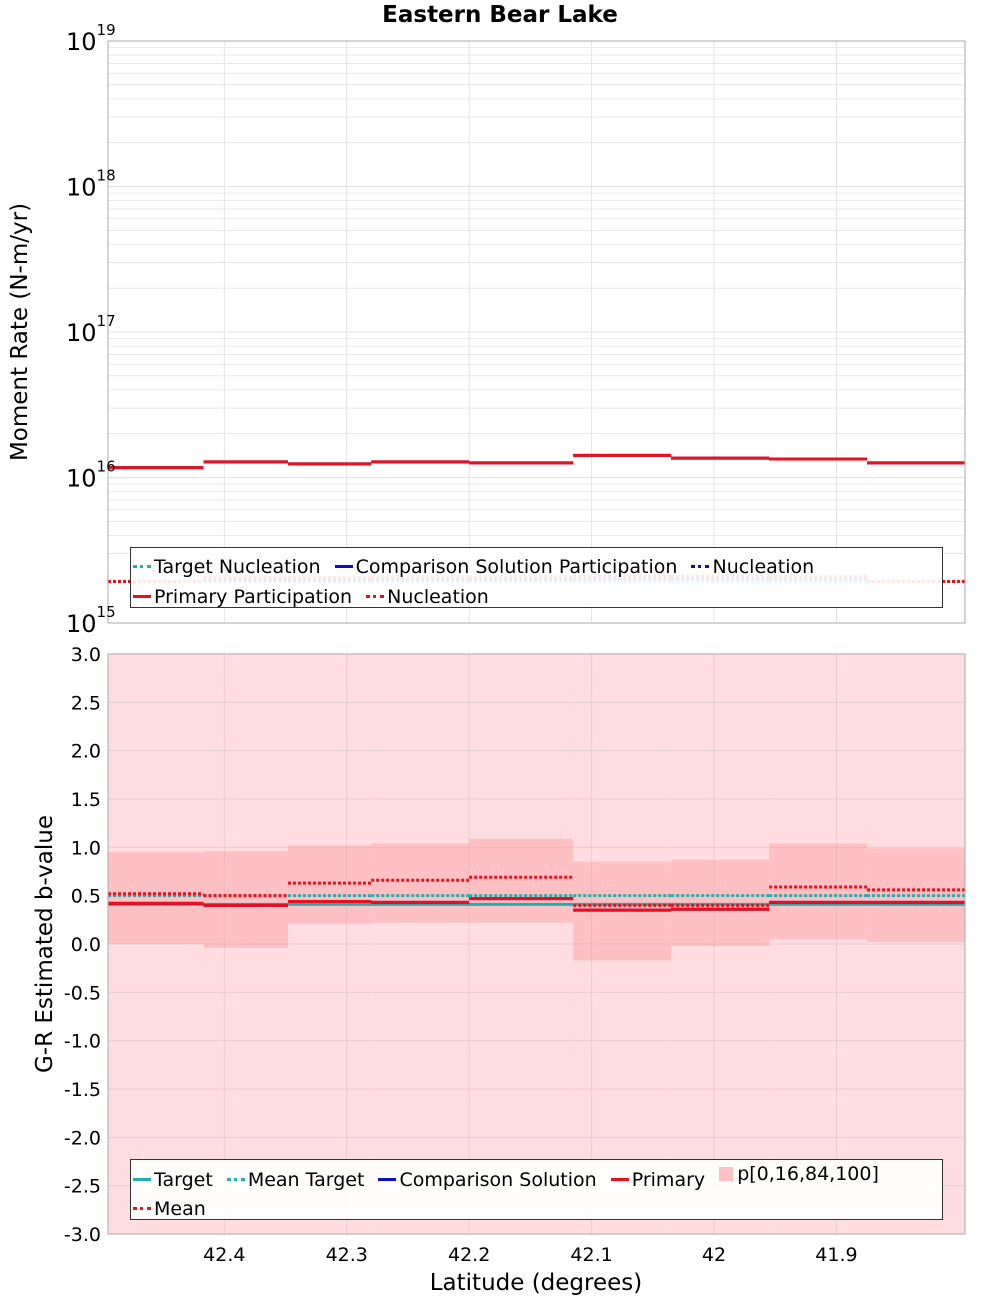 Image resolution: width=1000 pixels, height=1300 pixels. What do you see at coordinates (536, 1283) in the screenshot?
I see `x-axis-label: Latitude (degrees)` at bounding box center [536, 1283].